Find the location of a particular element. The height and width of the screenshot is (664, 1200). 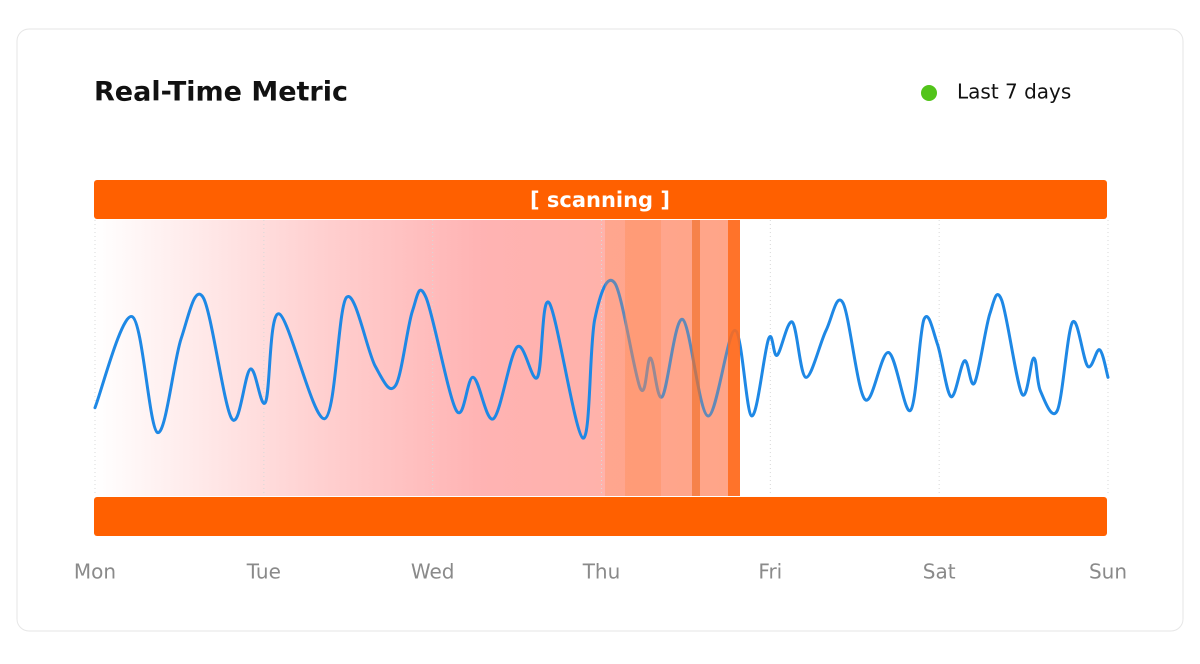

x-tick-label: Fri is located at coordinates (770, 572).